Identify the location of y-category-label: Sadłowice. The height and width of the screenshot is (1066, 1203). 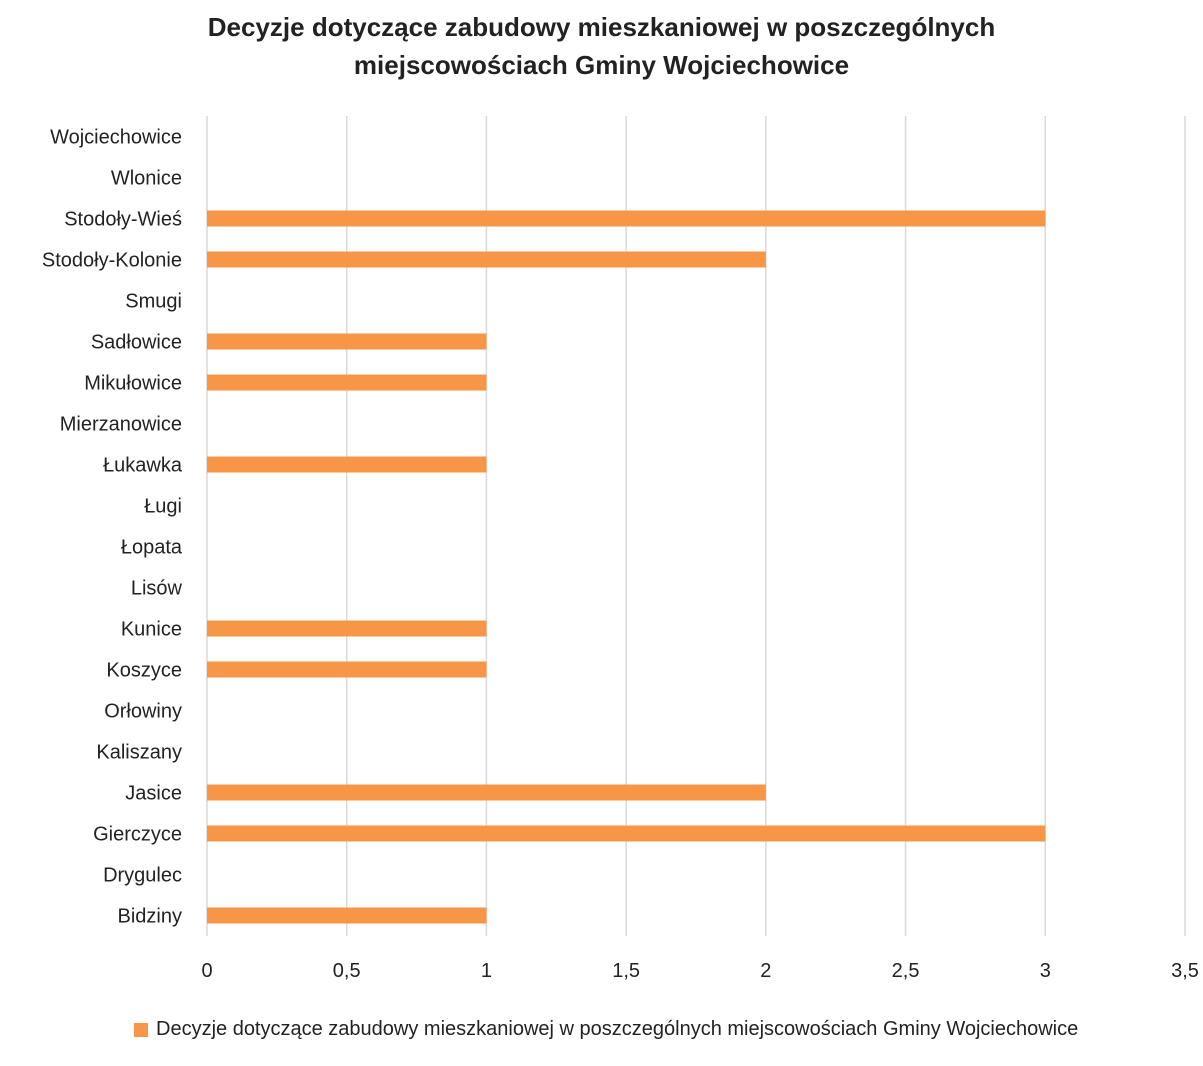
(136, 343).